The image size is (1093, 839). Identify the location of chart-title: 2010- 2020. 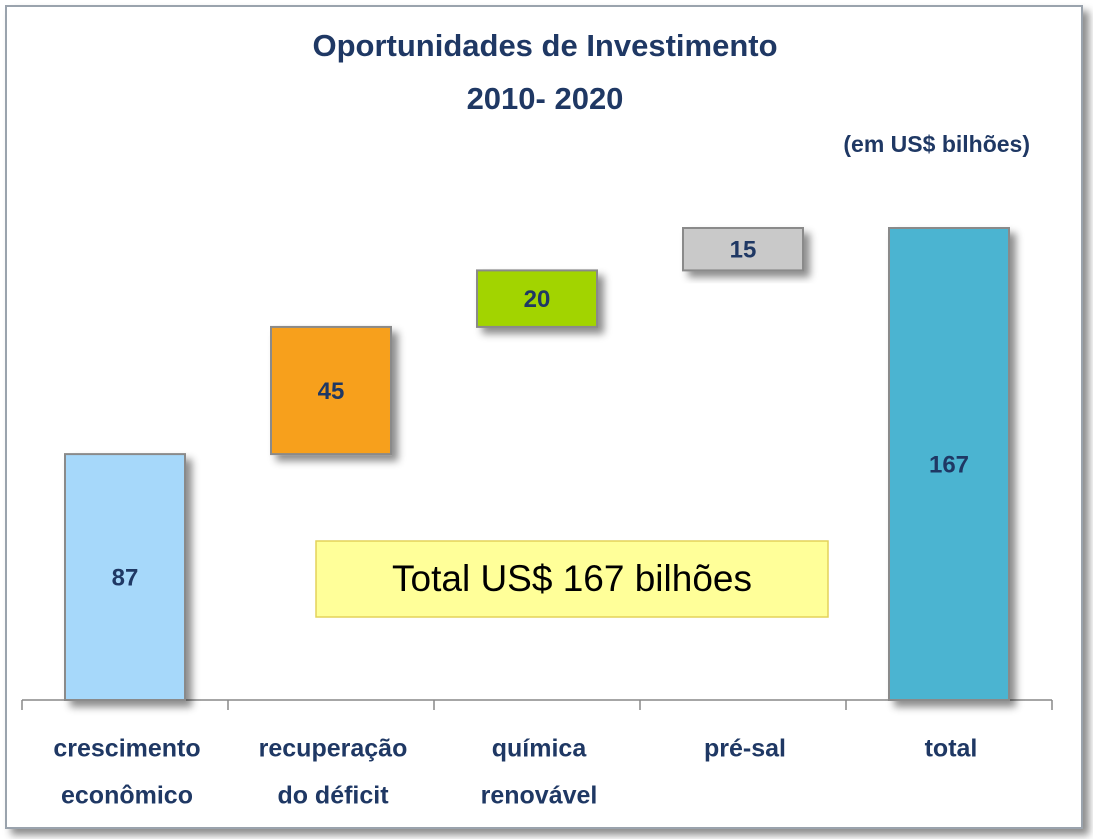
(545, 98).